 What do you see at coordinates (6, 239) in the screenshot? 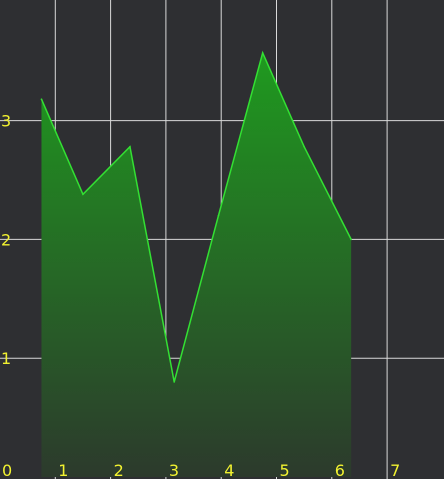
I see `y-tick-label: 2` at bounding box center [6, 239].